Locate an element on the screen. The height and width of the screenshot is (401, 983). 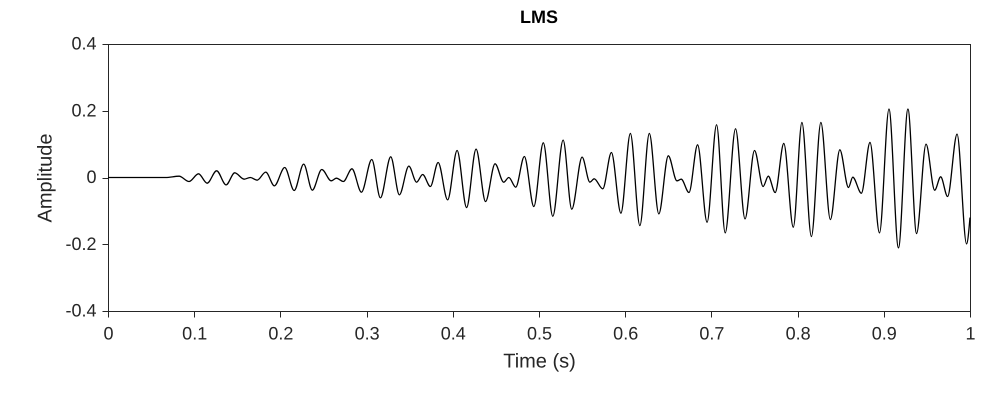
y-tick-label: -0.2 is located at coordinates (80, 244).